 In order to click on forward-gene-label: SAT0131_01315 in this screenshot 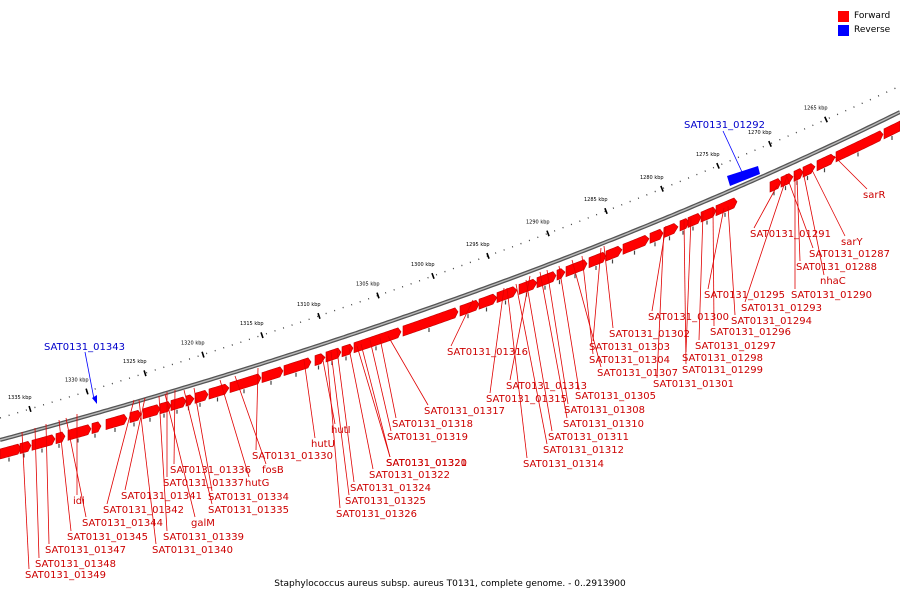, I will do `click(526, 399)`.